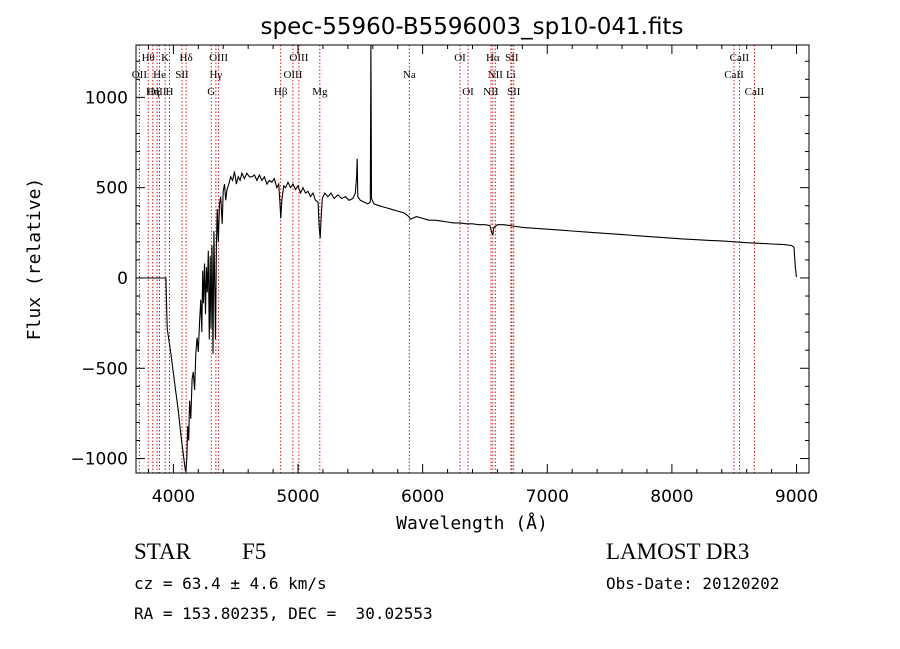 This screenshot has width=900, height=649. What do you see at coordinates (472, 523) in the screenshot?
I see `x-axis-label: Wavelength (Å)` at bounding box center [472, 523].